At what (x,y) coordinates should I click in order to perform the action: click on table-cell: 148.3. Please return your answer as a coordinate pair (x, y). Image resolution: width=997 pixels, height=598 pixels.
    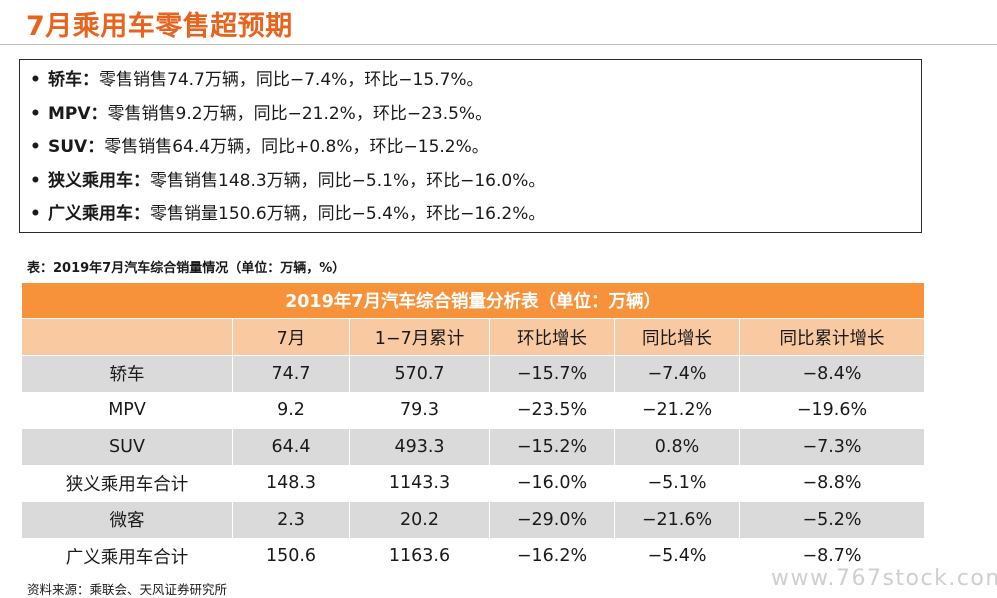
    Looking at the image, I should click on (291, 483).